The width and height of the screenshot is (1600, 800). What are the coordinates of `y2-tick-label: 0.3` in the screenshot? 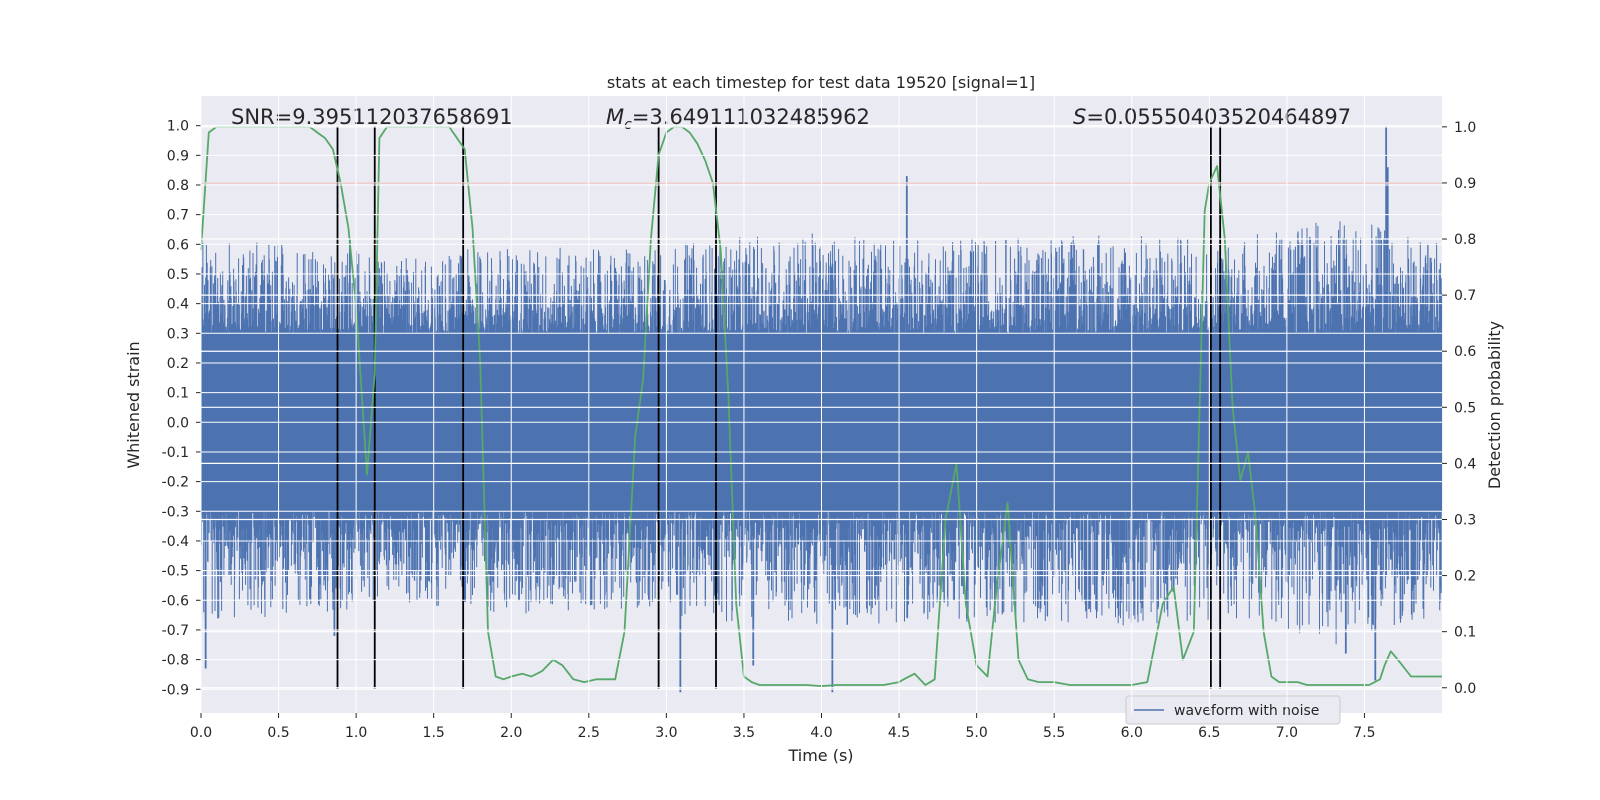 It's located at (1465, 520).